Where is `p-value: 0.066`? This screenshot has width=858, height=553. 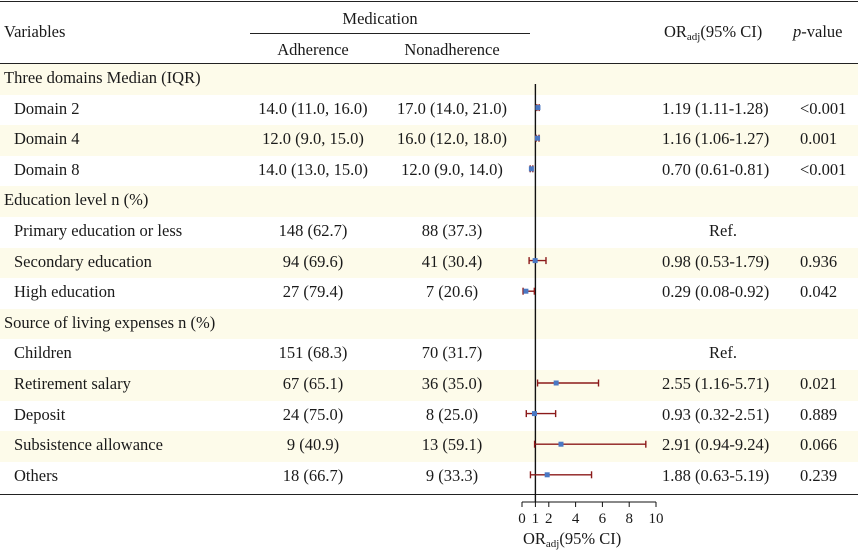 p-value: 0.066 is located at coordinates (819, 445).